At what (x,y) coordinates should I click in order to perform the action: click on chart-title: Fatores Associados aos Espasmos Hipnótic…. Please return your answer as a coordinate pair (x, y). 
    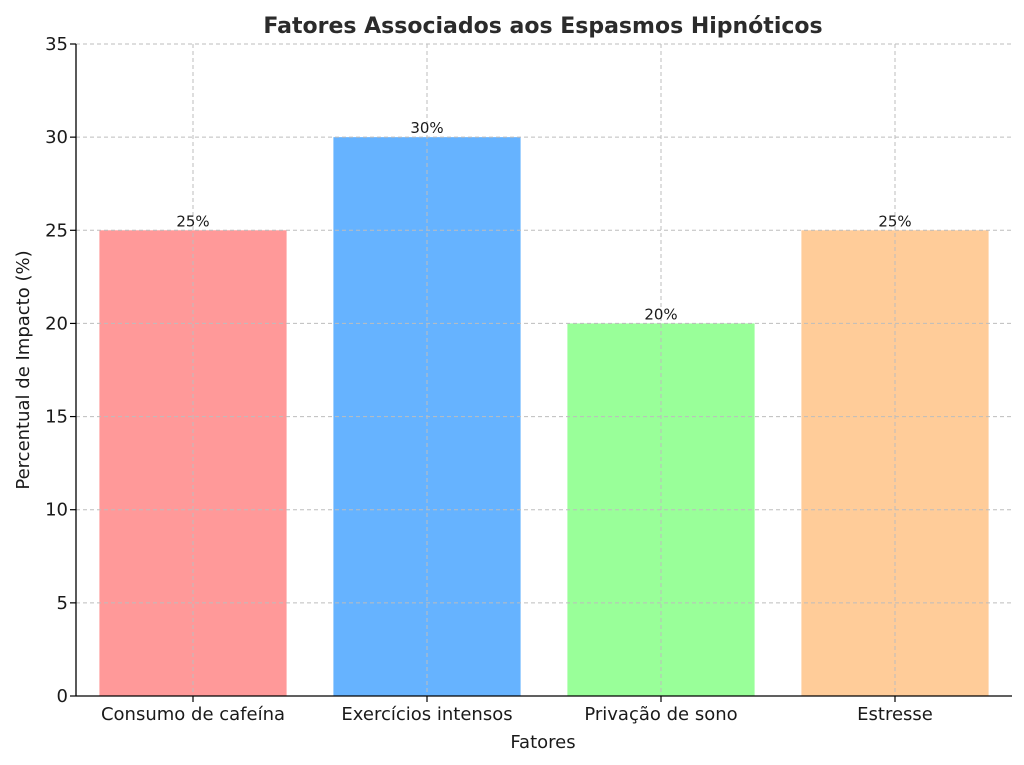
    Looking at the image, I should click on (542, 26).